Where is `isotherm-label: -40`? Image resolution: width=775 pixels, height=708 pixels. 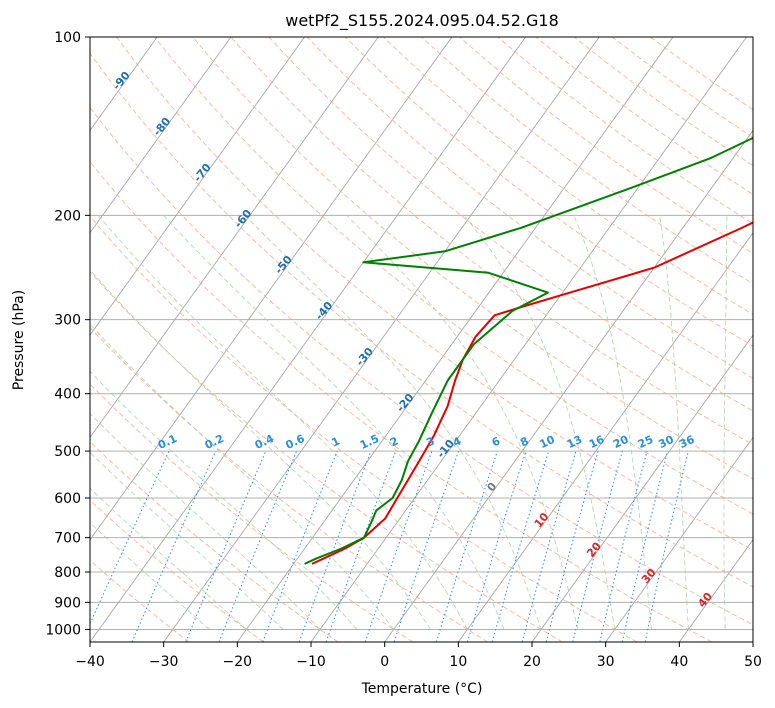
isotherm-label: -40 is located at coordinates (324, 311).